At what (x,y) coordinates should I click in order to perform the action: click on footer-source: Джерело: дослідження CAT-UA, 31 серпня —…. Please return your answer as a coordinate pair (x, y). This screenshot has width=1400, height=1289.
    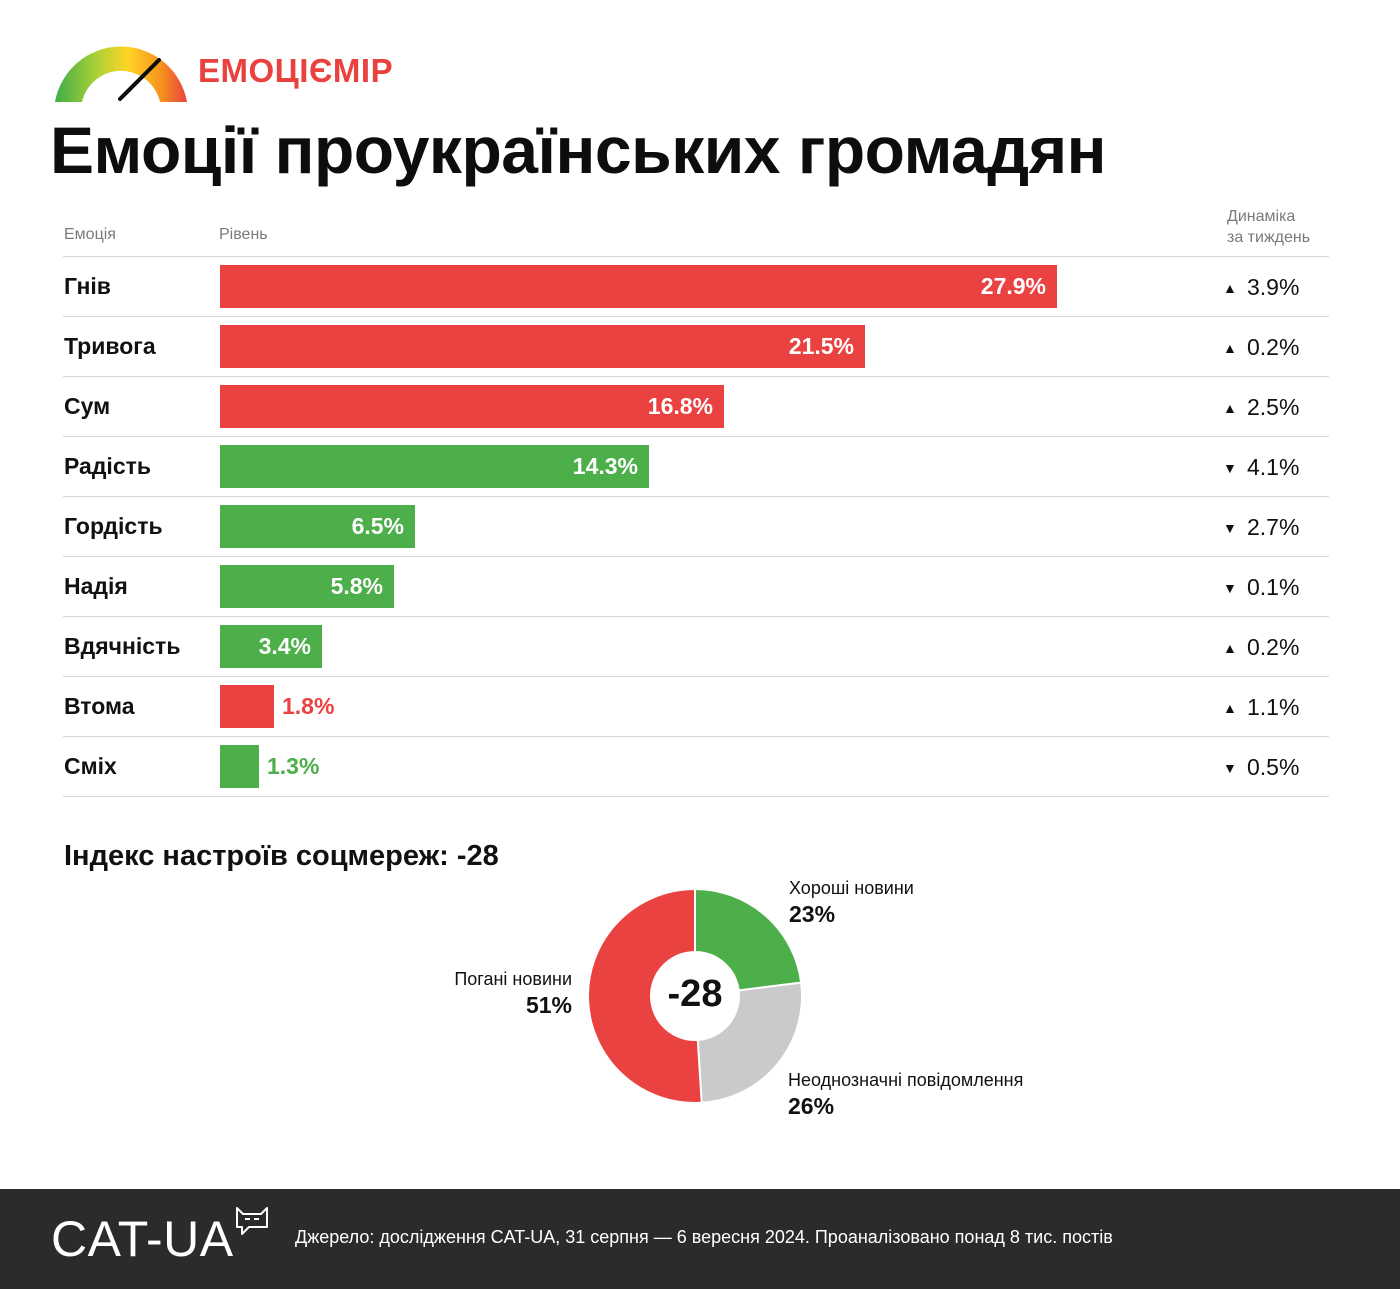
    Looking at the image, I should click on (704, 1237).